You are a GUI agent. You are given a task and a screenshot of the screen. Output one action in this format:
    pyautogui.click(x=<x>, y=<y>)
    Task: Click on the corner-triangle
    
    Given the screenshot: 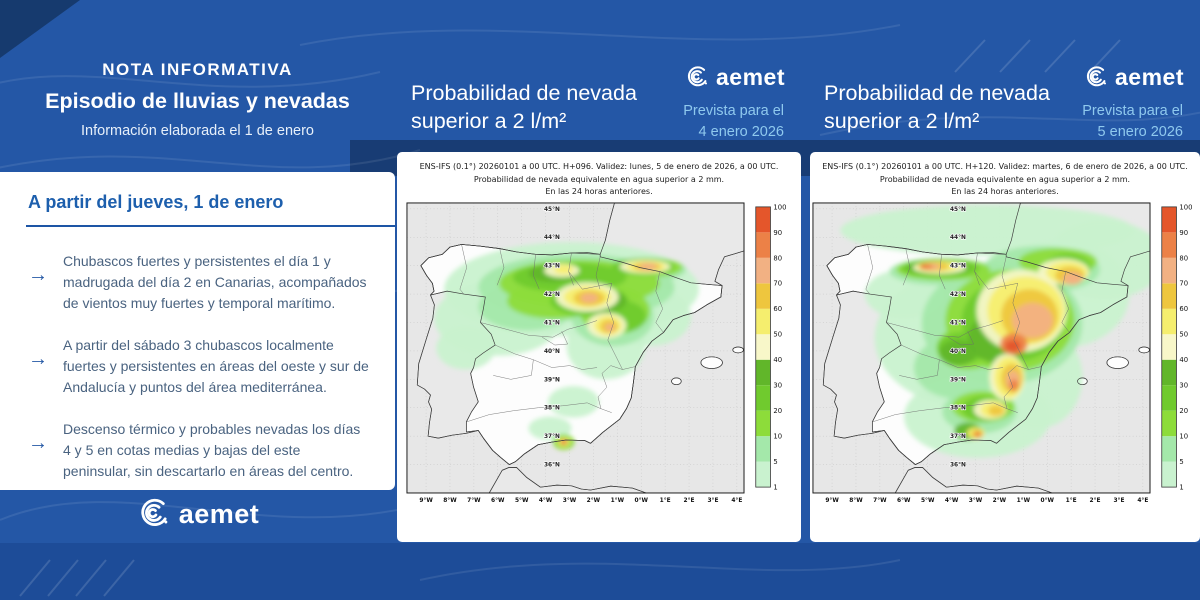 What is the action you would take?
    pyautogui.click(x=40, y=29)
    